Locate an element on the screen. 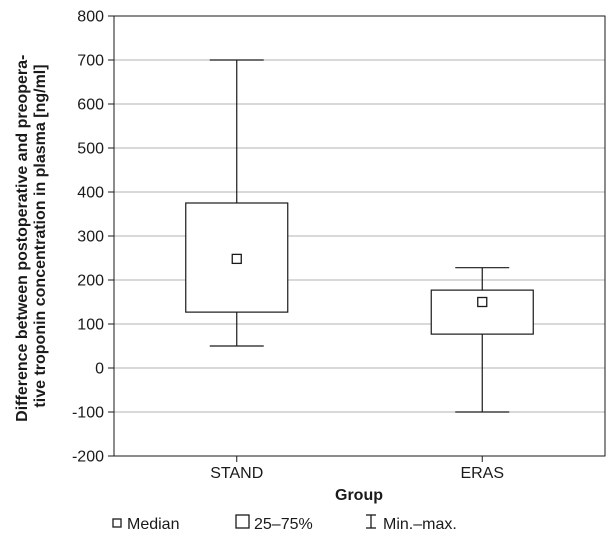  legend-item-median: Median is located at coordinates (145, 524).